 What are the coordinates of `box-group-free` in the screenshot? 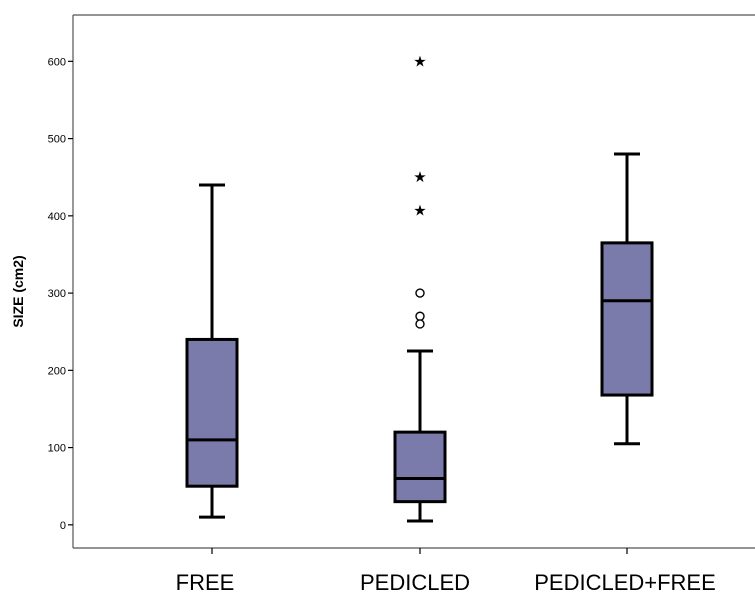 It's located at (212, 351).